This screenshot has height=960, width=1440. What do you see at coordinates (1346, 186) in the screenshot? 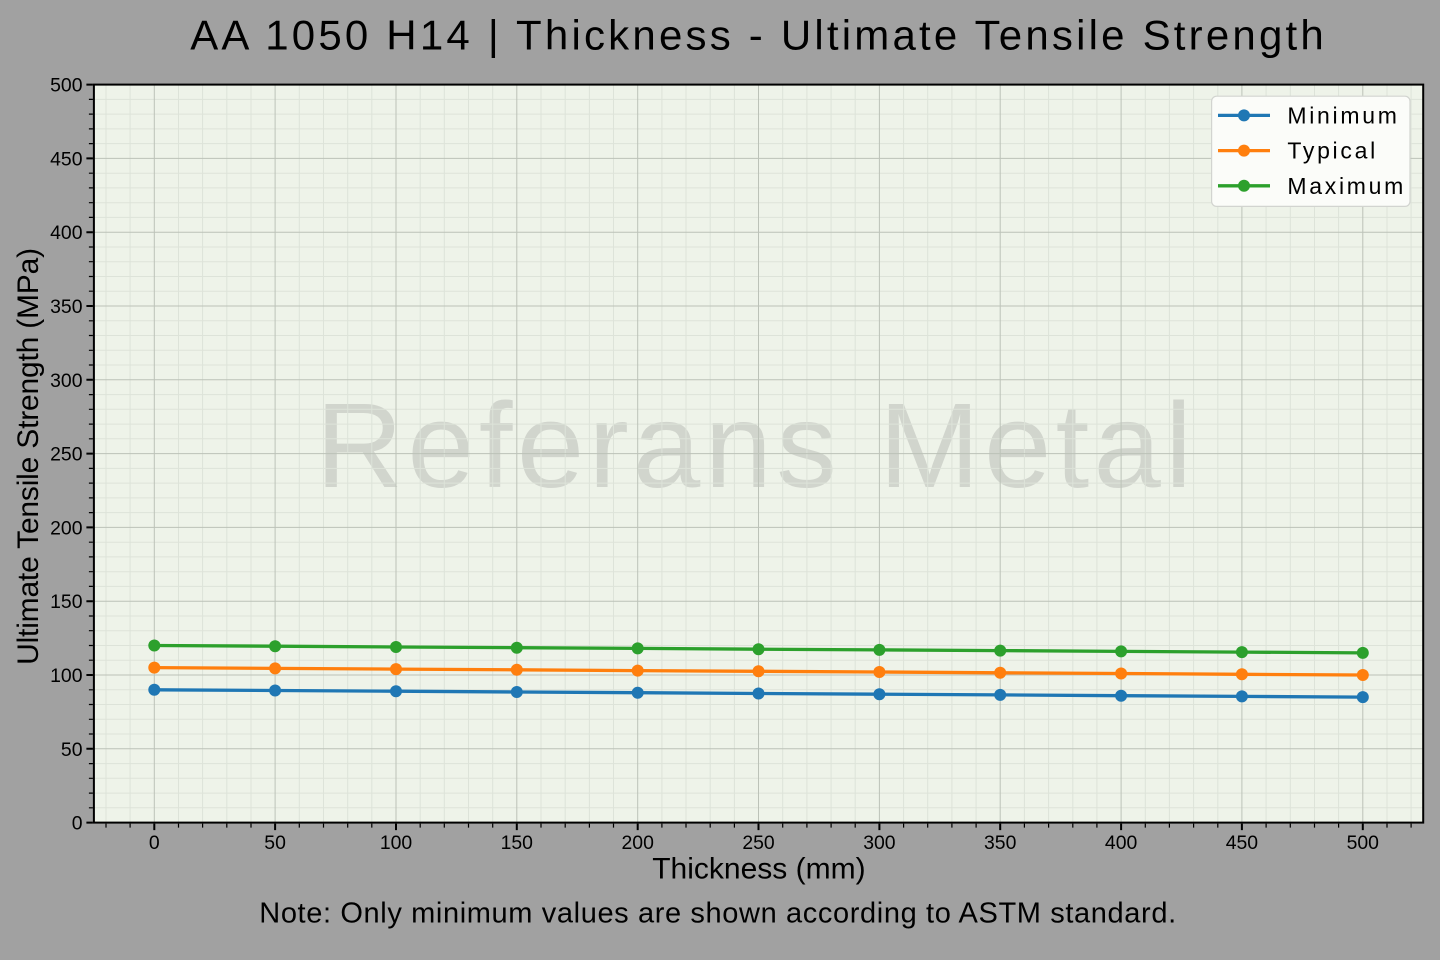
I see `svg-text: Maximum` at bounding box center [1346, 186].